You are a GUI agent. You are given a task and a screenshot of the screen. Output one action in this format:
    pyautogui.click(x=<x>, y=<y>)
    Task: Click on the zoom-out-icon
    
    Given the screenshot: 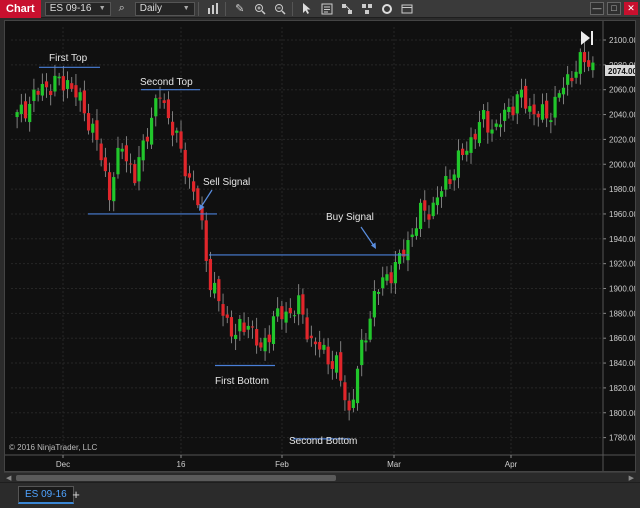 What is the action you would take?
    pyautogui.click(x=280, y=9)
    